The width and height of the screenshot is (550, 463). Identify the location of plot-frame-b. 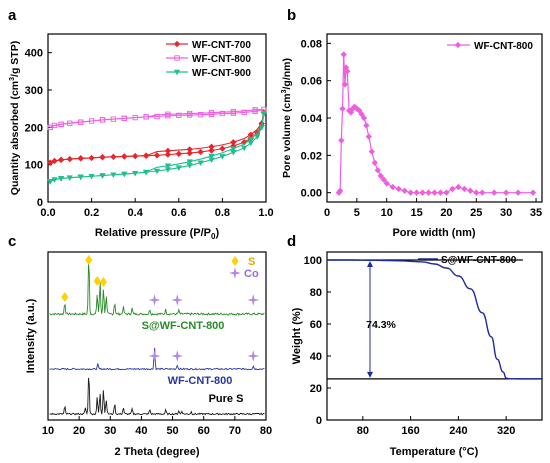
(434, 118).